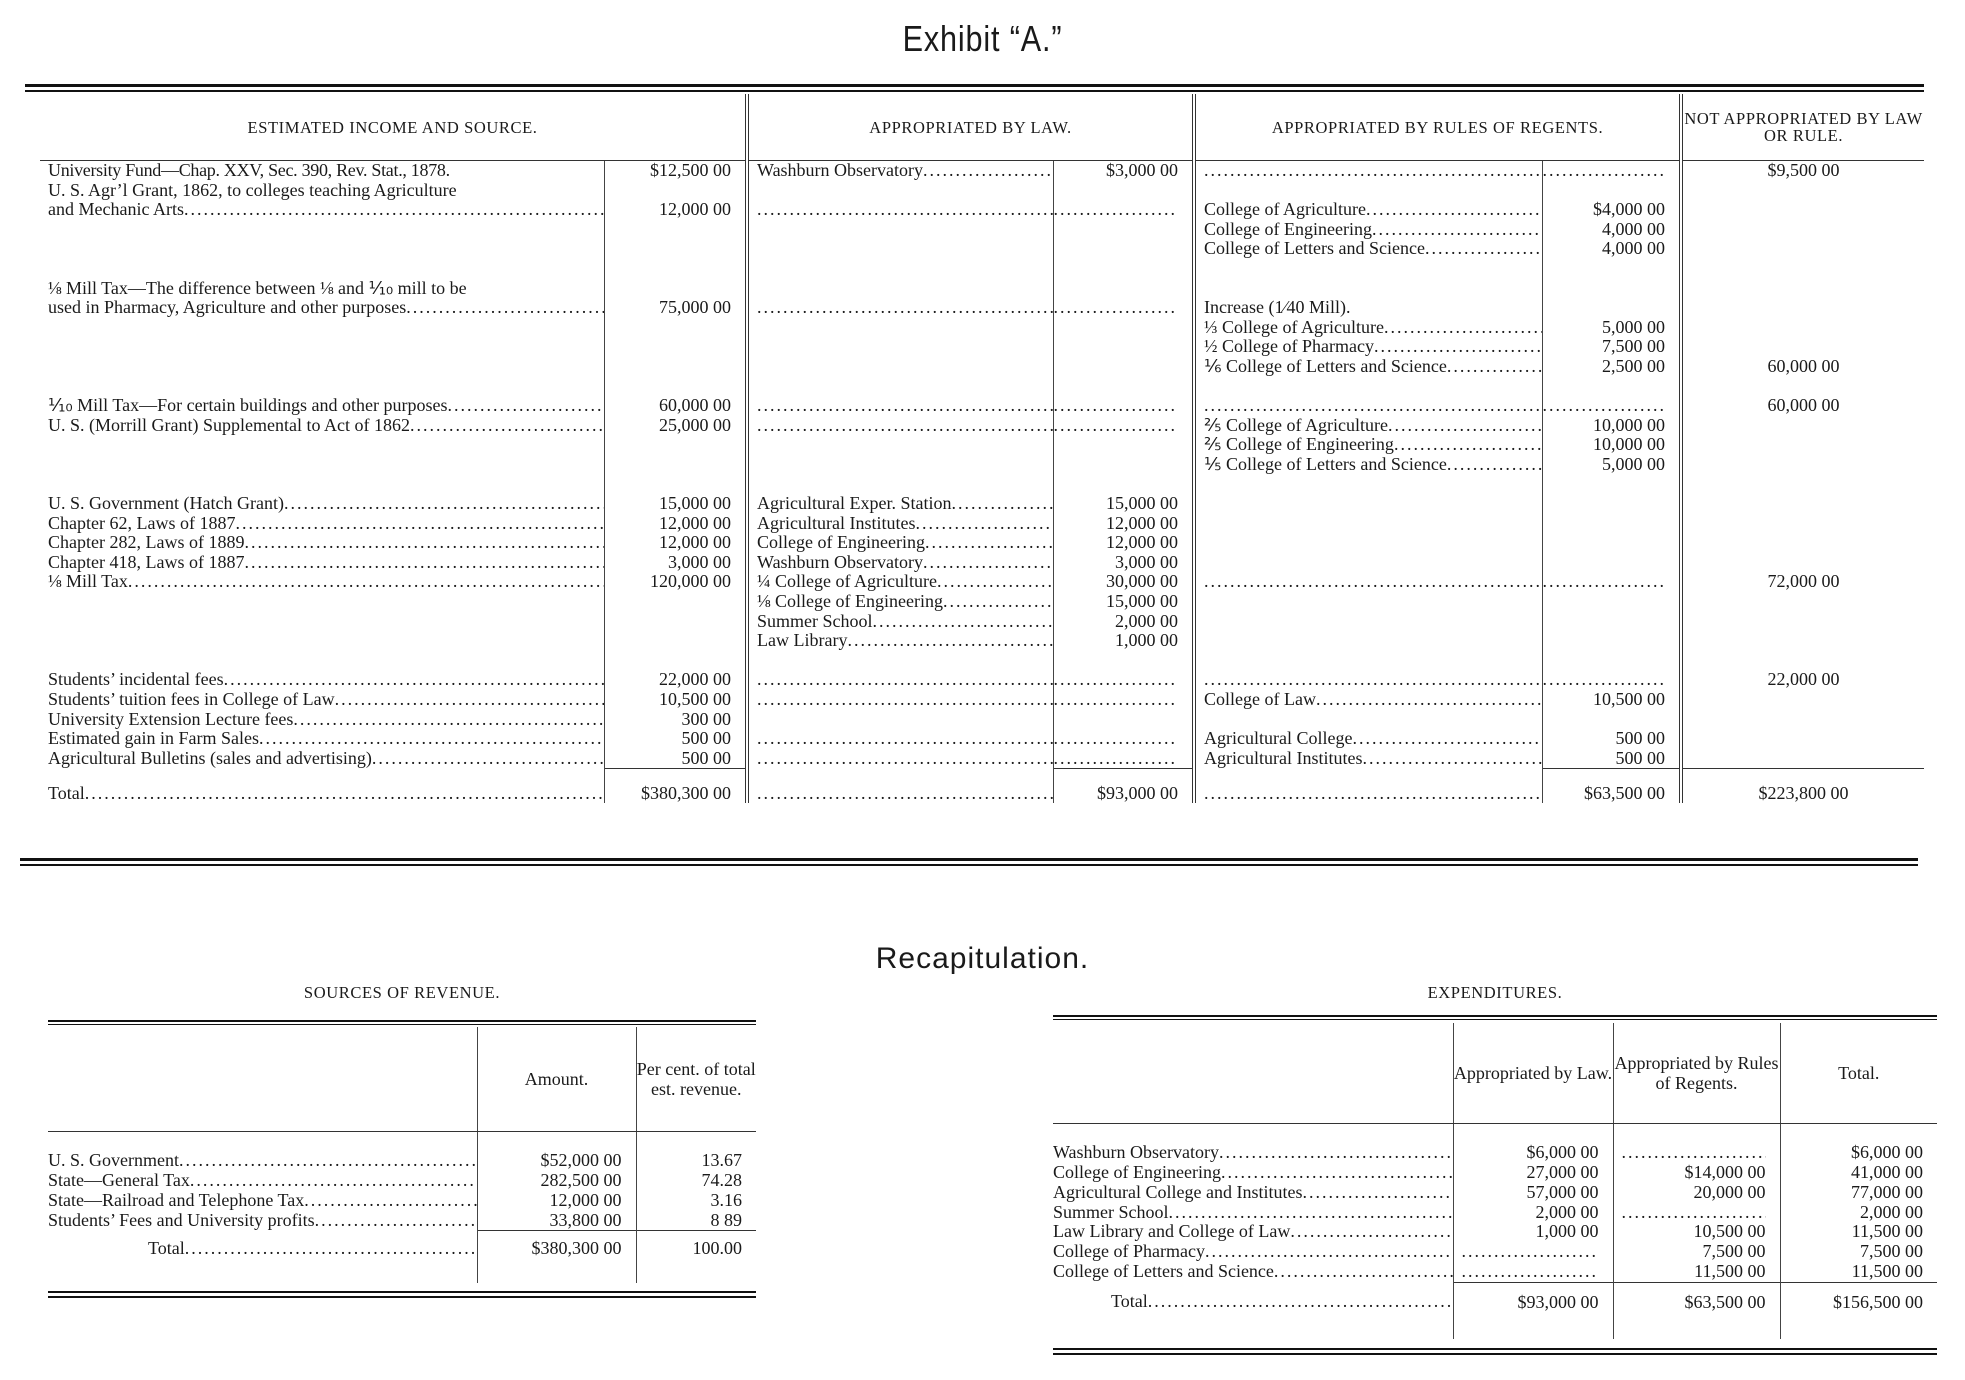 Image resolution: width=1965 pixels, height=1380 pixels. I want to click on exhibit-row: ⅖ College of Engineering 10,000 00, so click(982, 445).